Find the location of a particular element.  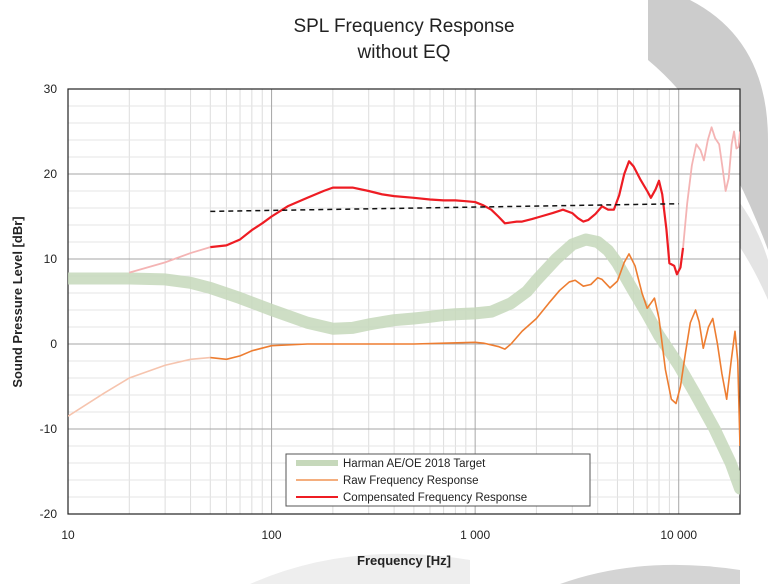

legend-label-raw: Raw Frequency Response is located at coordinates (411, 481).